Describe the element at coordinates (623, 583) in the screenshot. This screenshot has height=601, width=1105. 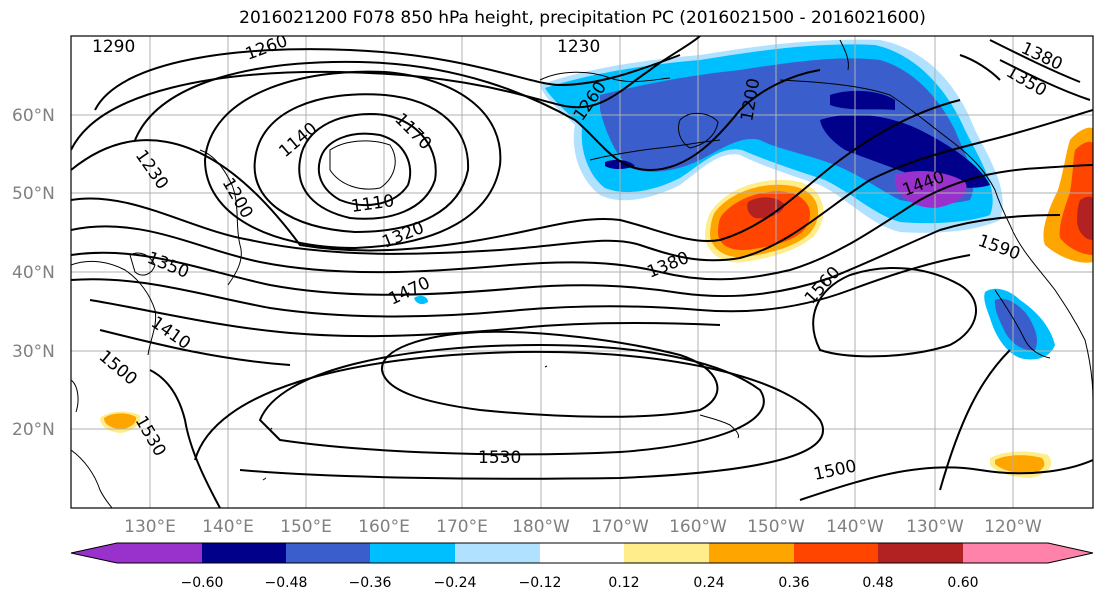
I see `colorbar-tick-label: 0.12` at that location.